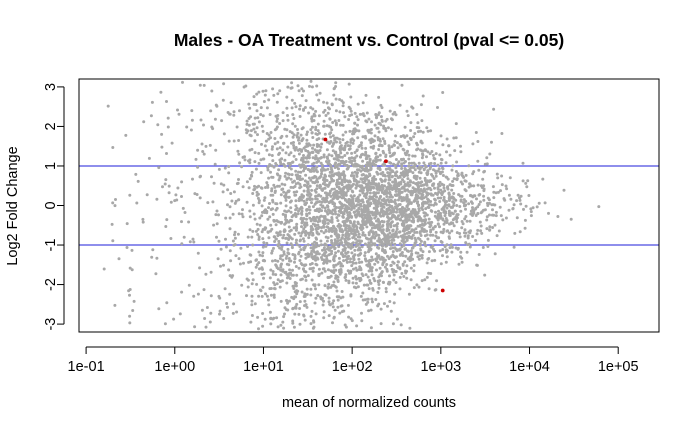 The height and width of the screenshot is (432, 700). I want to click on x-tick-label: 1e+04, so click(529, 367).